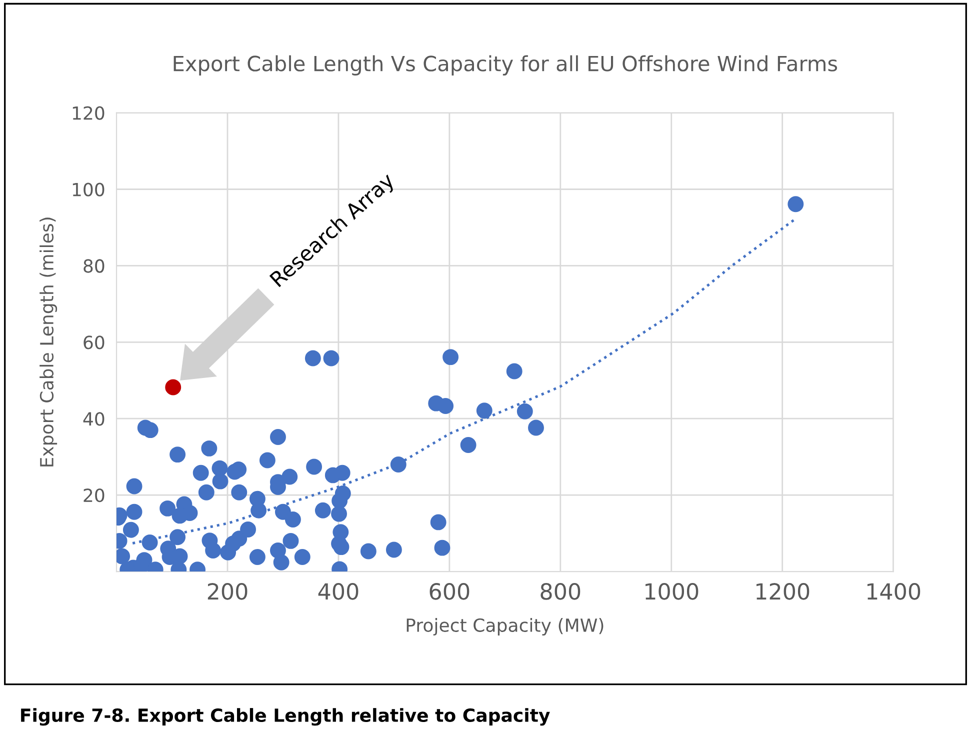  I want to click on x-tick-label: 1400, so click(893, 591).